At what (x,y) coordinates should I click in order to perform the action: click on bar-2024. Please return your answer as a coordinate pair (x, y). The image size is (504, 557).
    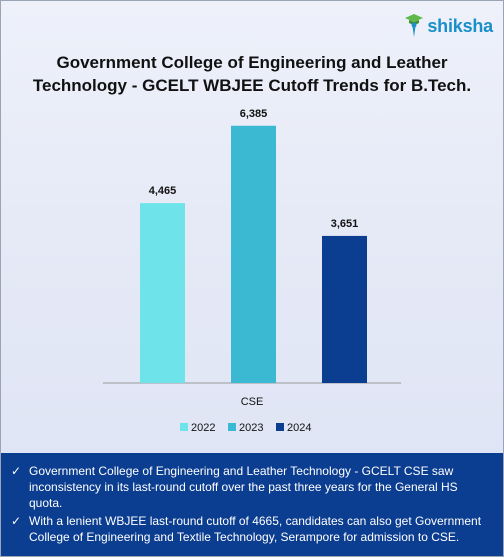
    Looking at the image, I should click on (344, 309).